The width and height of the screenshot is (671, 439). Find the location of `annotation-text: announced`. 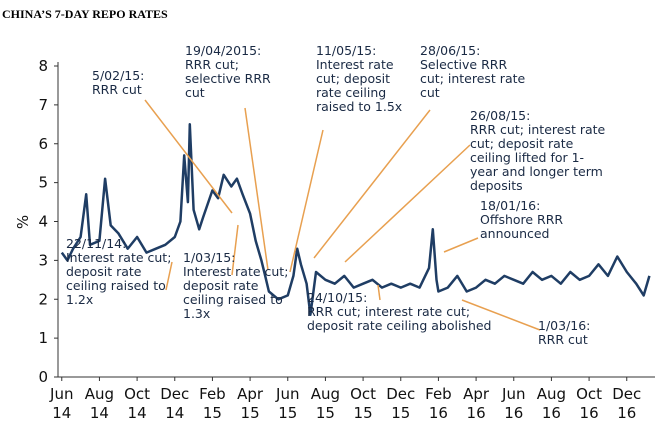

annotation-text: announced is located at coordinates (515, 233).